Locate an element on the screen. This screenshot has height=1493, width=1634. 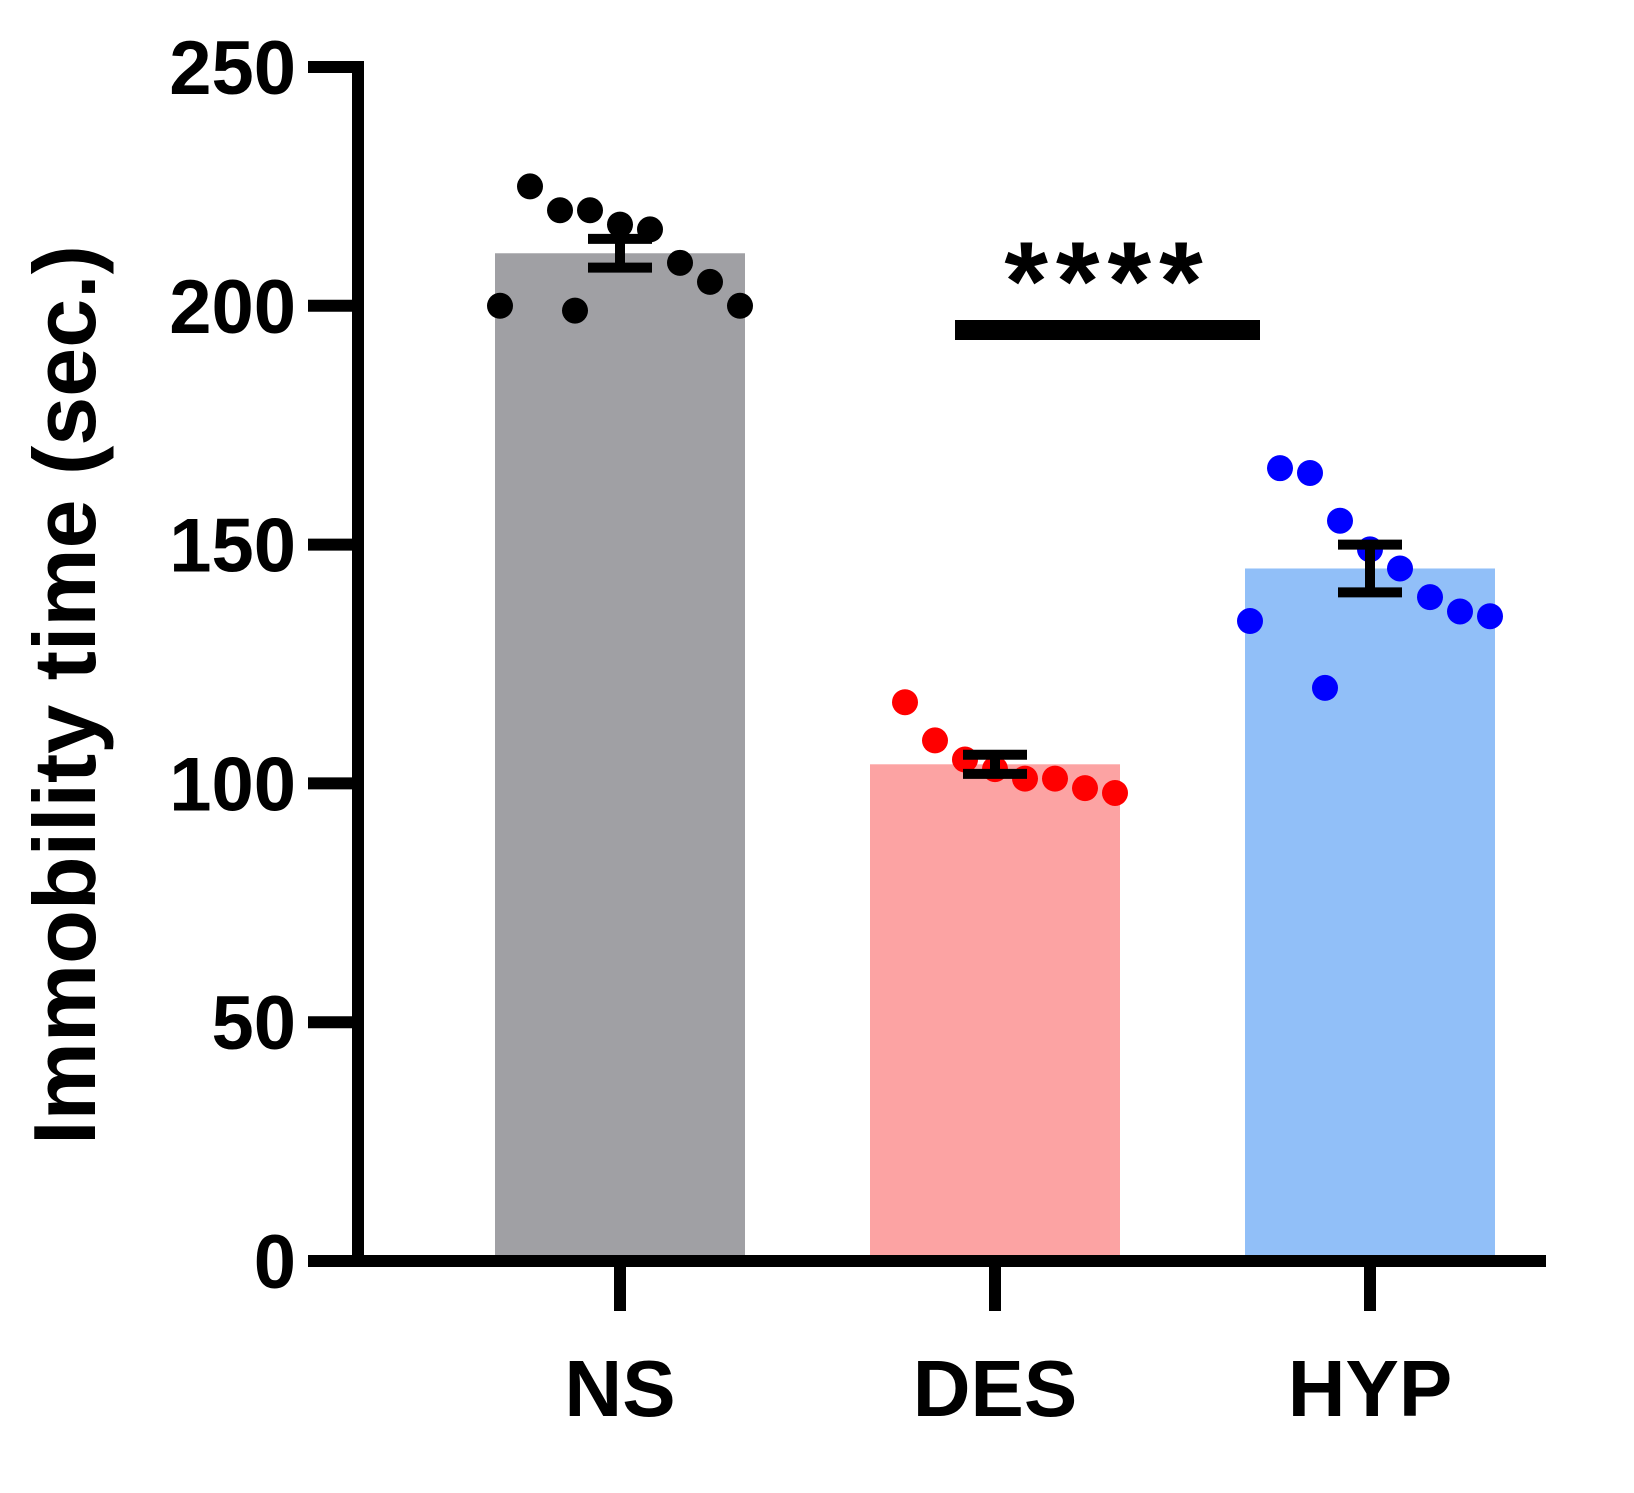
y-axis-title: Immobility time (sec.) is located at coordinates (64, 695).